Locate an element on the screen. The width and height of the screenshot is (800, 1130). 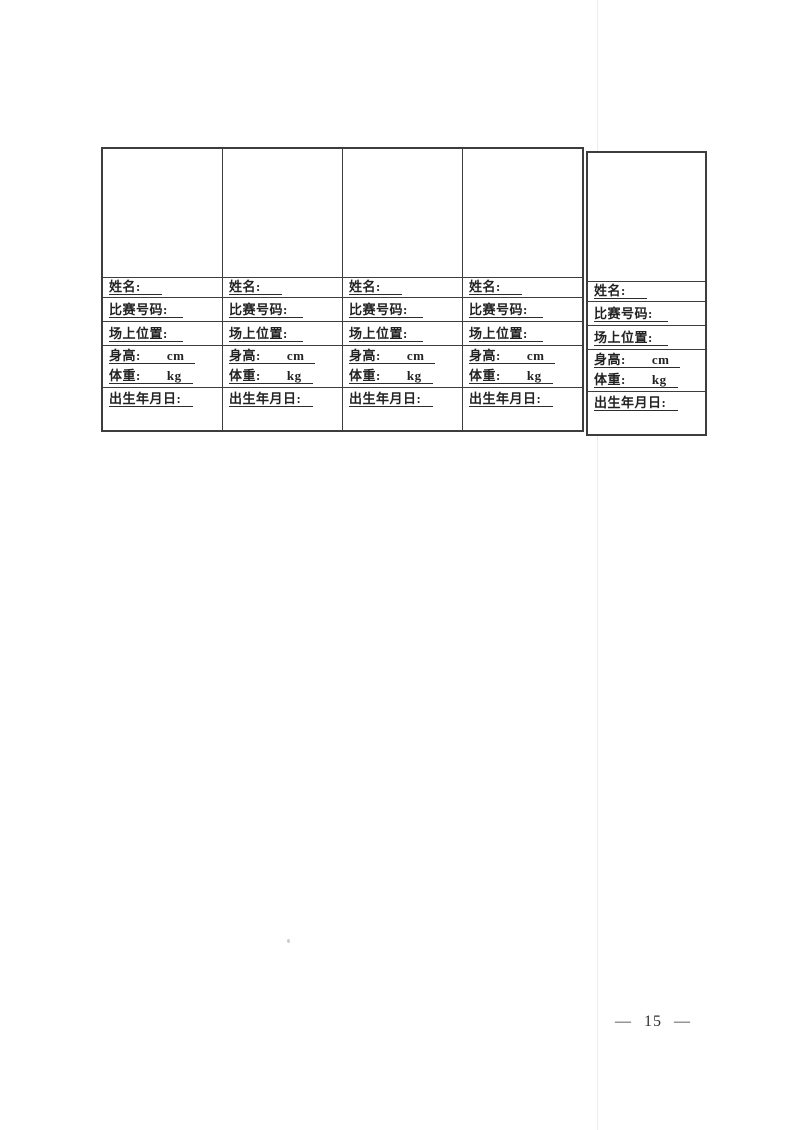
player-card-table-5: 姓名: 比赛号码: 场上位置: 身高: cm 体重: kg 出生年月日: is located at coordinates (646, 293).